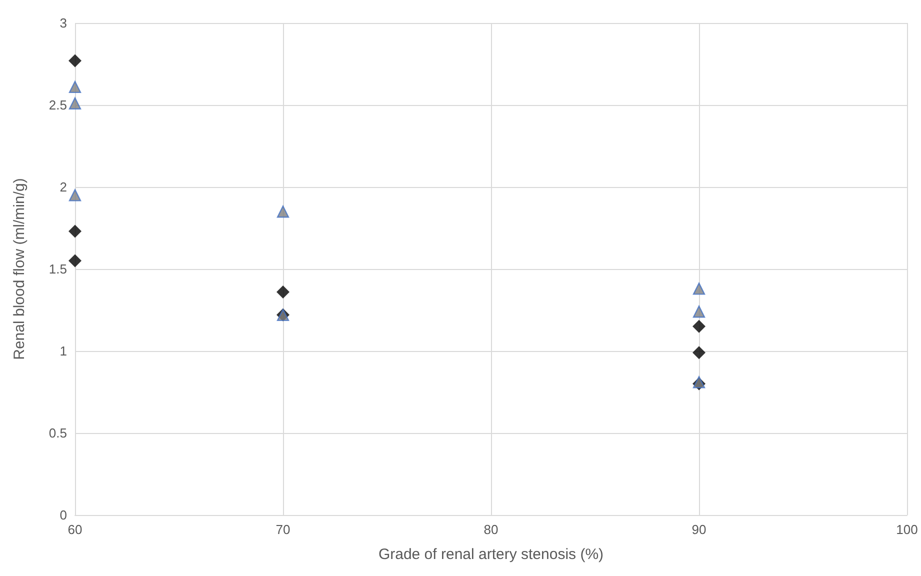 This screenshot has height=576, width=921. Describe the element at coordinates (19, 269) in the screenshot. I see `y-axis-title: Renal blood flow (ml/min/g)` at that location.